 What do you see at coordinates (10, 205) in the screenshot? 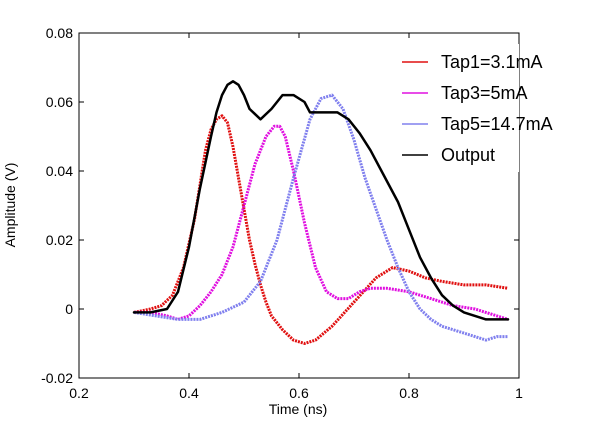
I see `y-axis-title: Amplitude (V)` at bounding box center [10, 205].